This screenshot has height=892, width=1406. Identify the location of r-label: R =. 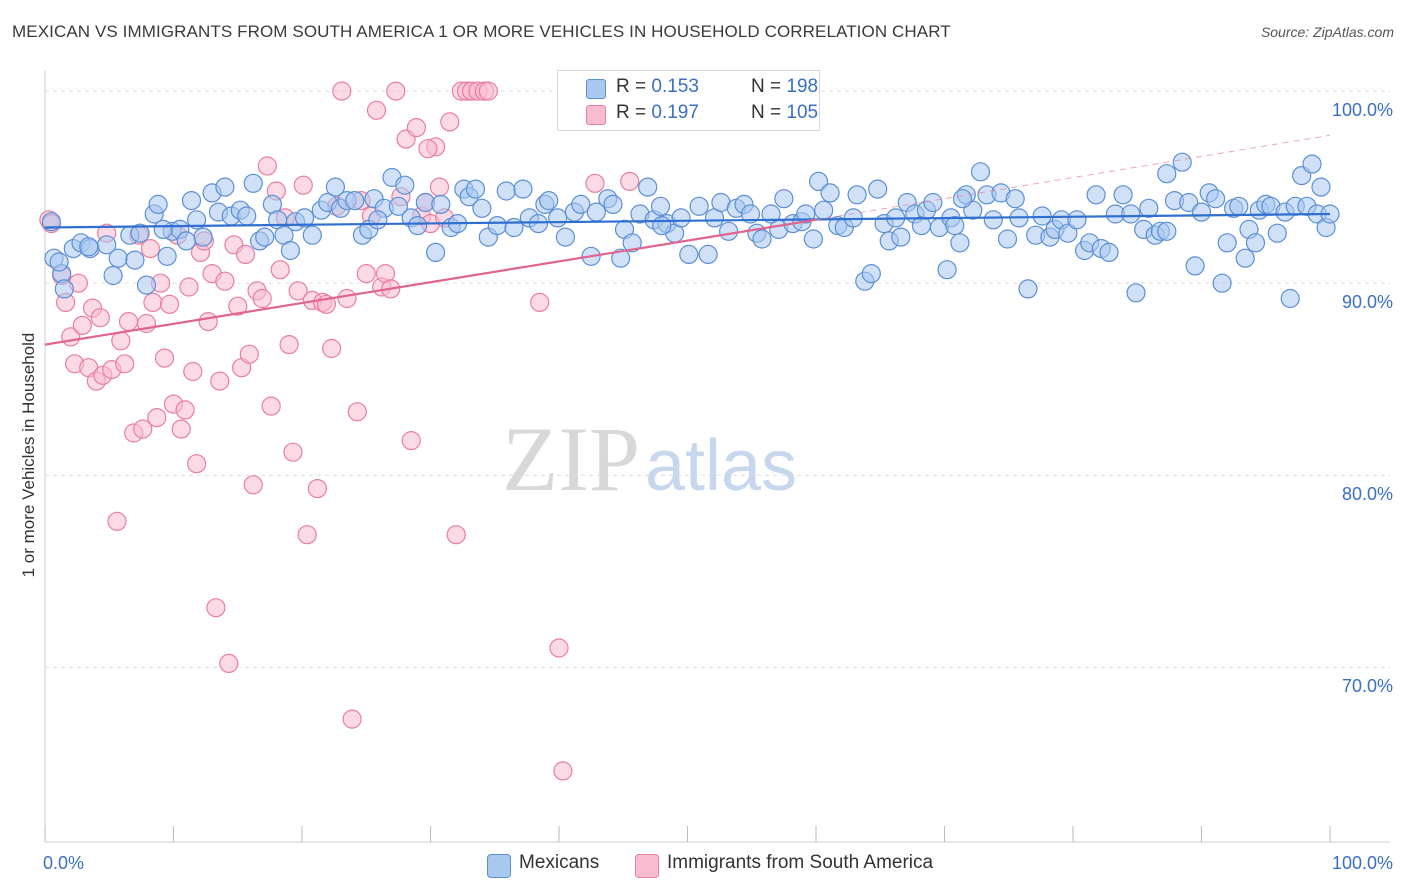
(631, 86).